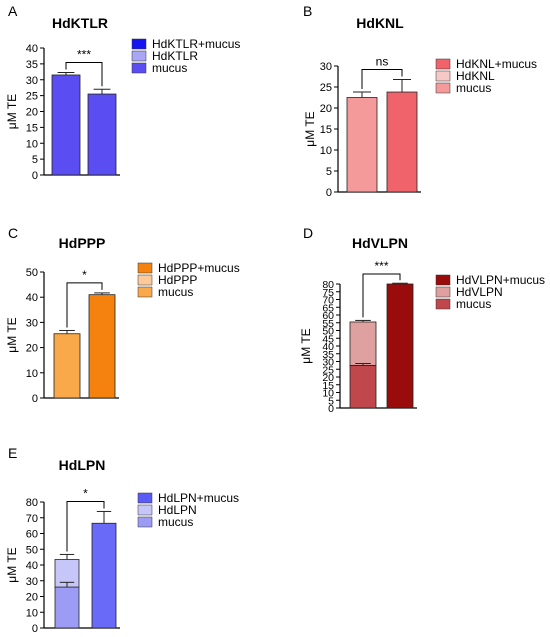 This screenshot has width=550, height=637. What do you see at coordinates (380, 243) in the screenshot?
I see `chart-title: HdVLPN` at bounding box center [380, 243].